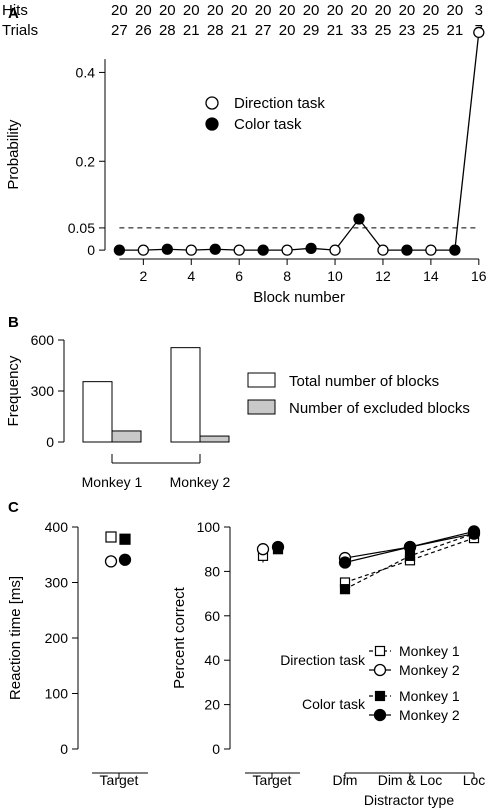 This screenshot has width=490, height=809. I want to click on direction-task-monkey1-point, so click(111, 537).